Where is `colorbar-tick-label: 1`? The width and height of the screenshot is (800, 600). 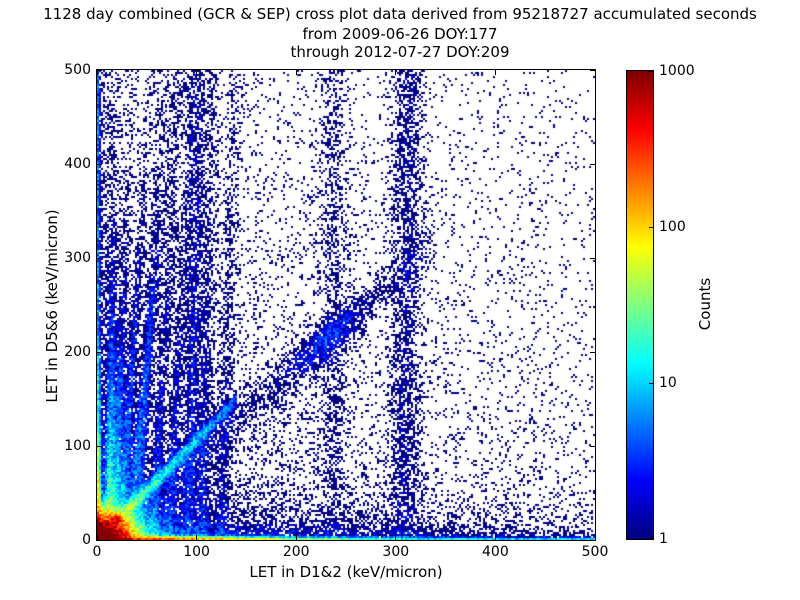
colorbar-tick-label: 1 is located at coordinates (663, 539).